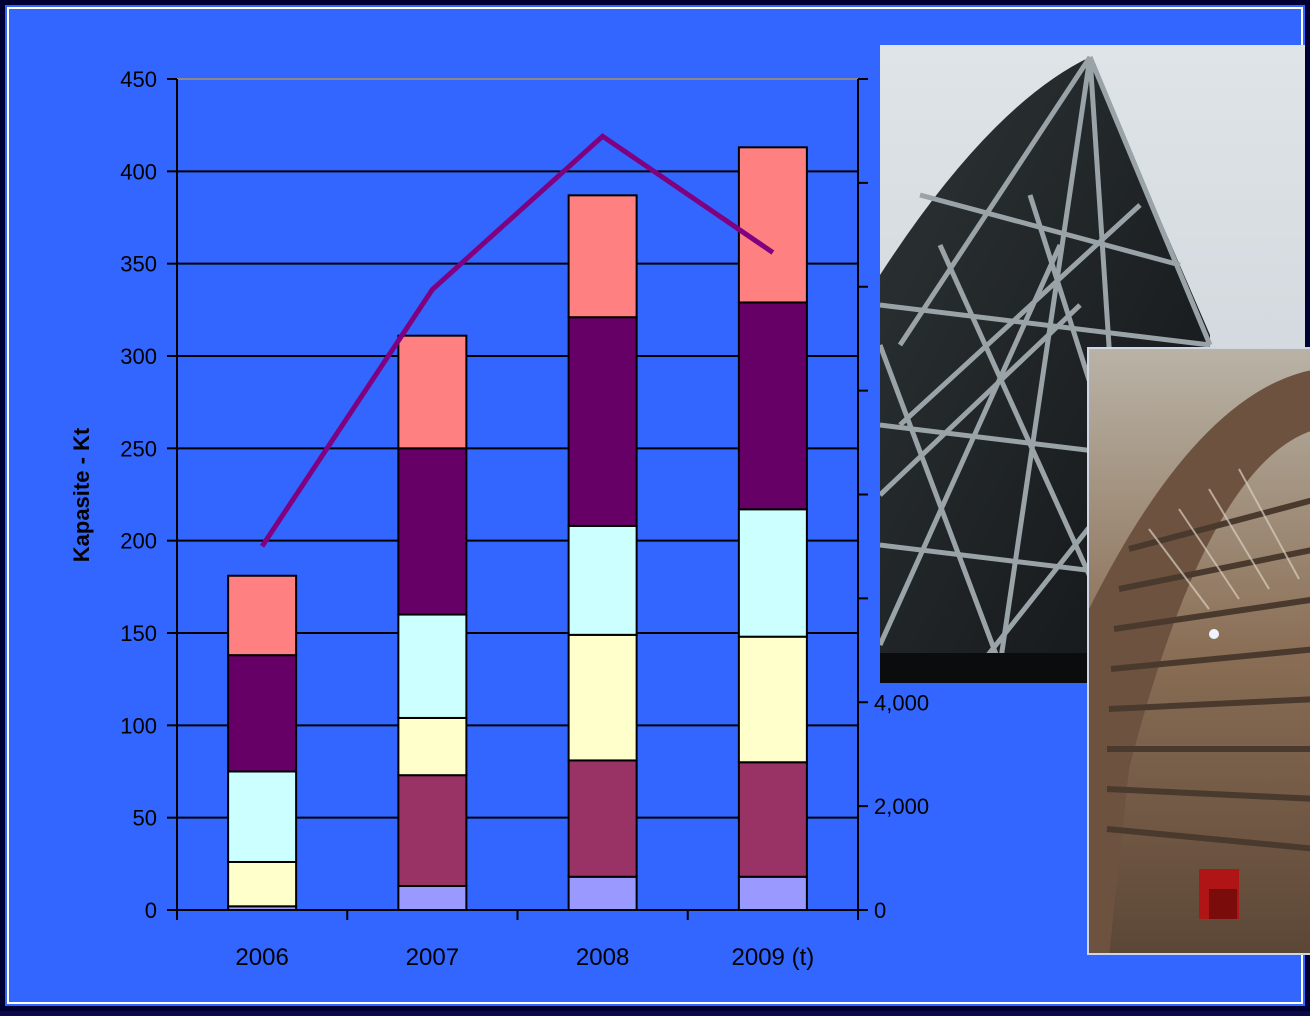 This screenshot has height=1016, width=1310. What do you see at coordinates (773, 957) in the screenshot?
I see `x-tick-label: 2009 (t)` at bounding box center [773, 957].